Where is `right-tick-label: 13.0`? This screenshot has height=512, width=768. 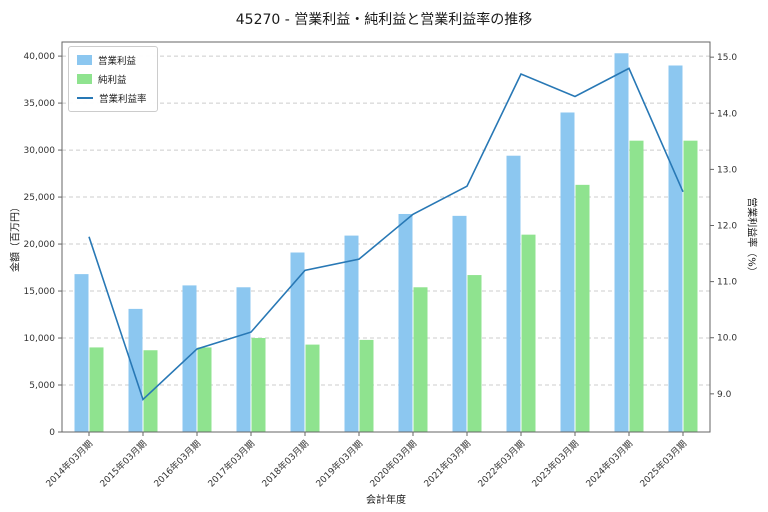
right-tick-label: 13.0 is located at coordinates (727, 170).